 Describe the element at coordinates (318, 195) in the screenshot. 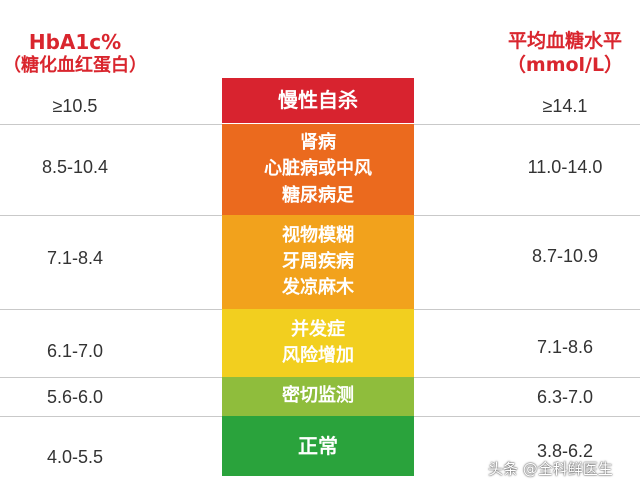

I see `risk-label: 糖尿病足` at that location.